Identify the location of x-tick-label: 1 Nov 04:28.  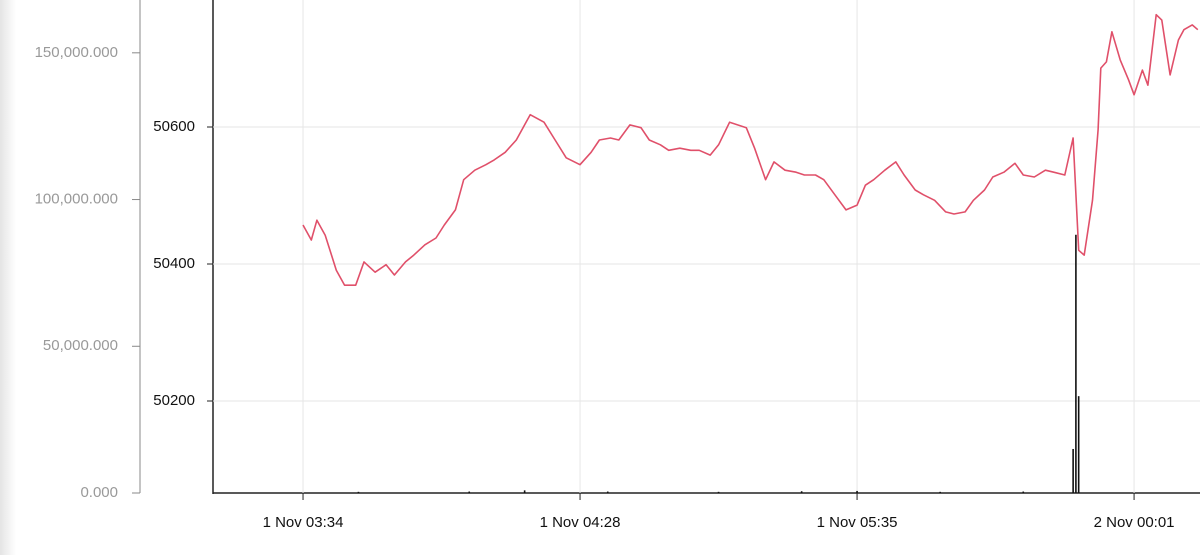
(580, 522).